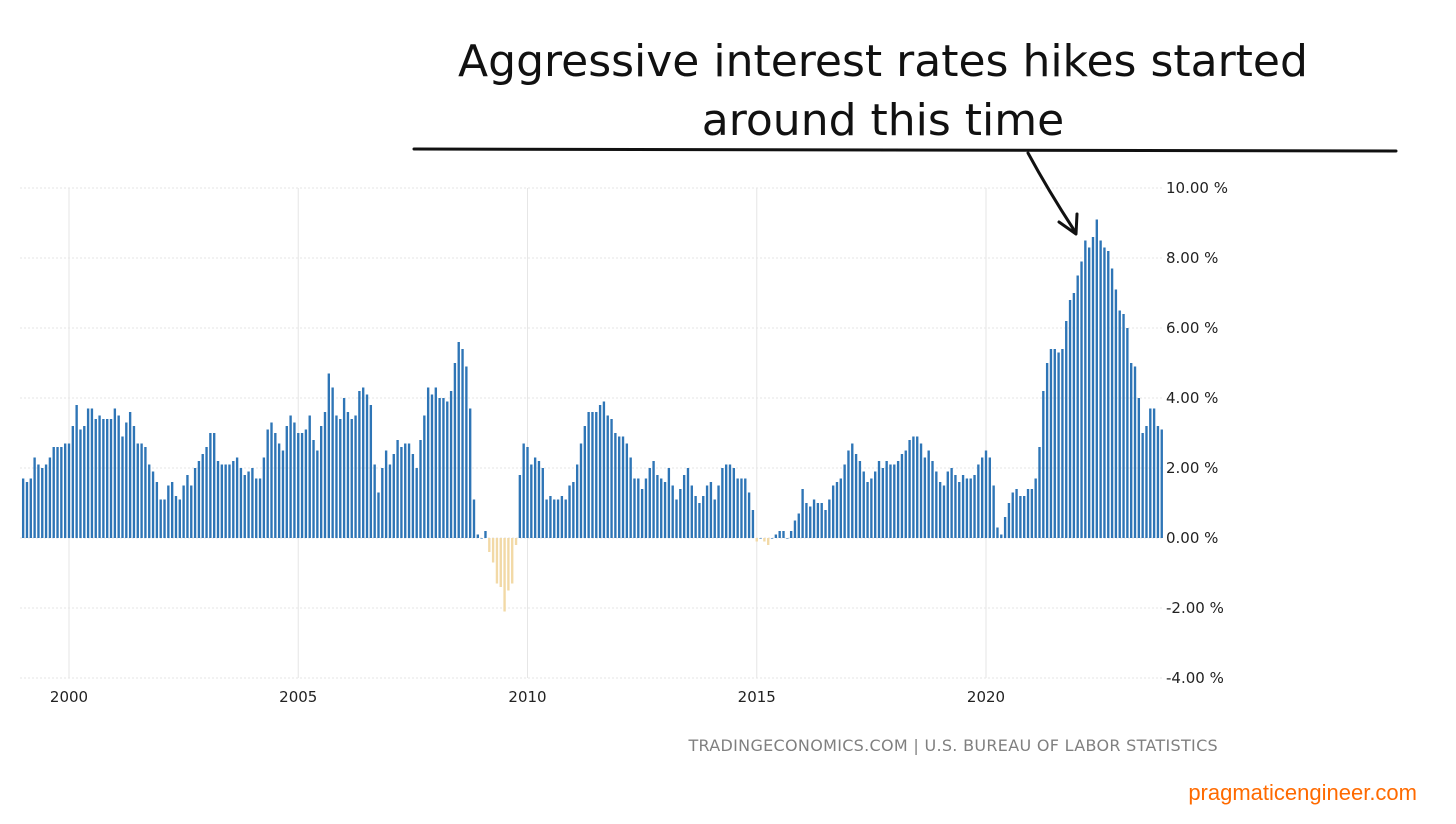 This screenshot has height=824, width=1456. What do you see at coordinates (1051, 191) in the screenshot?
I see `annotation-arrow` at bounding box center [1051, 191].